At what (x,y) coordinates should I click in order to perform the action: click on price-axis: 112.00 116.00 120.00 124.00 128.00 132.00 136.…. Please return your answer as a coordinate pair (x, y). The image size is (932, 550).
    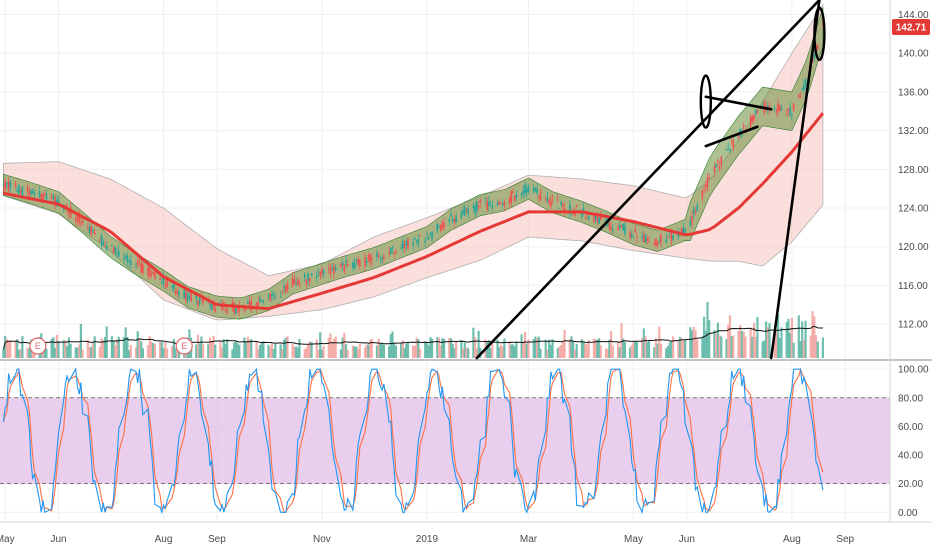
    Looking at the image, I should click on (913, 170).